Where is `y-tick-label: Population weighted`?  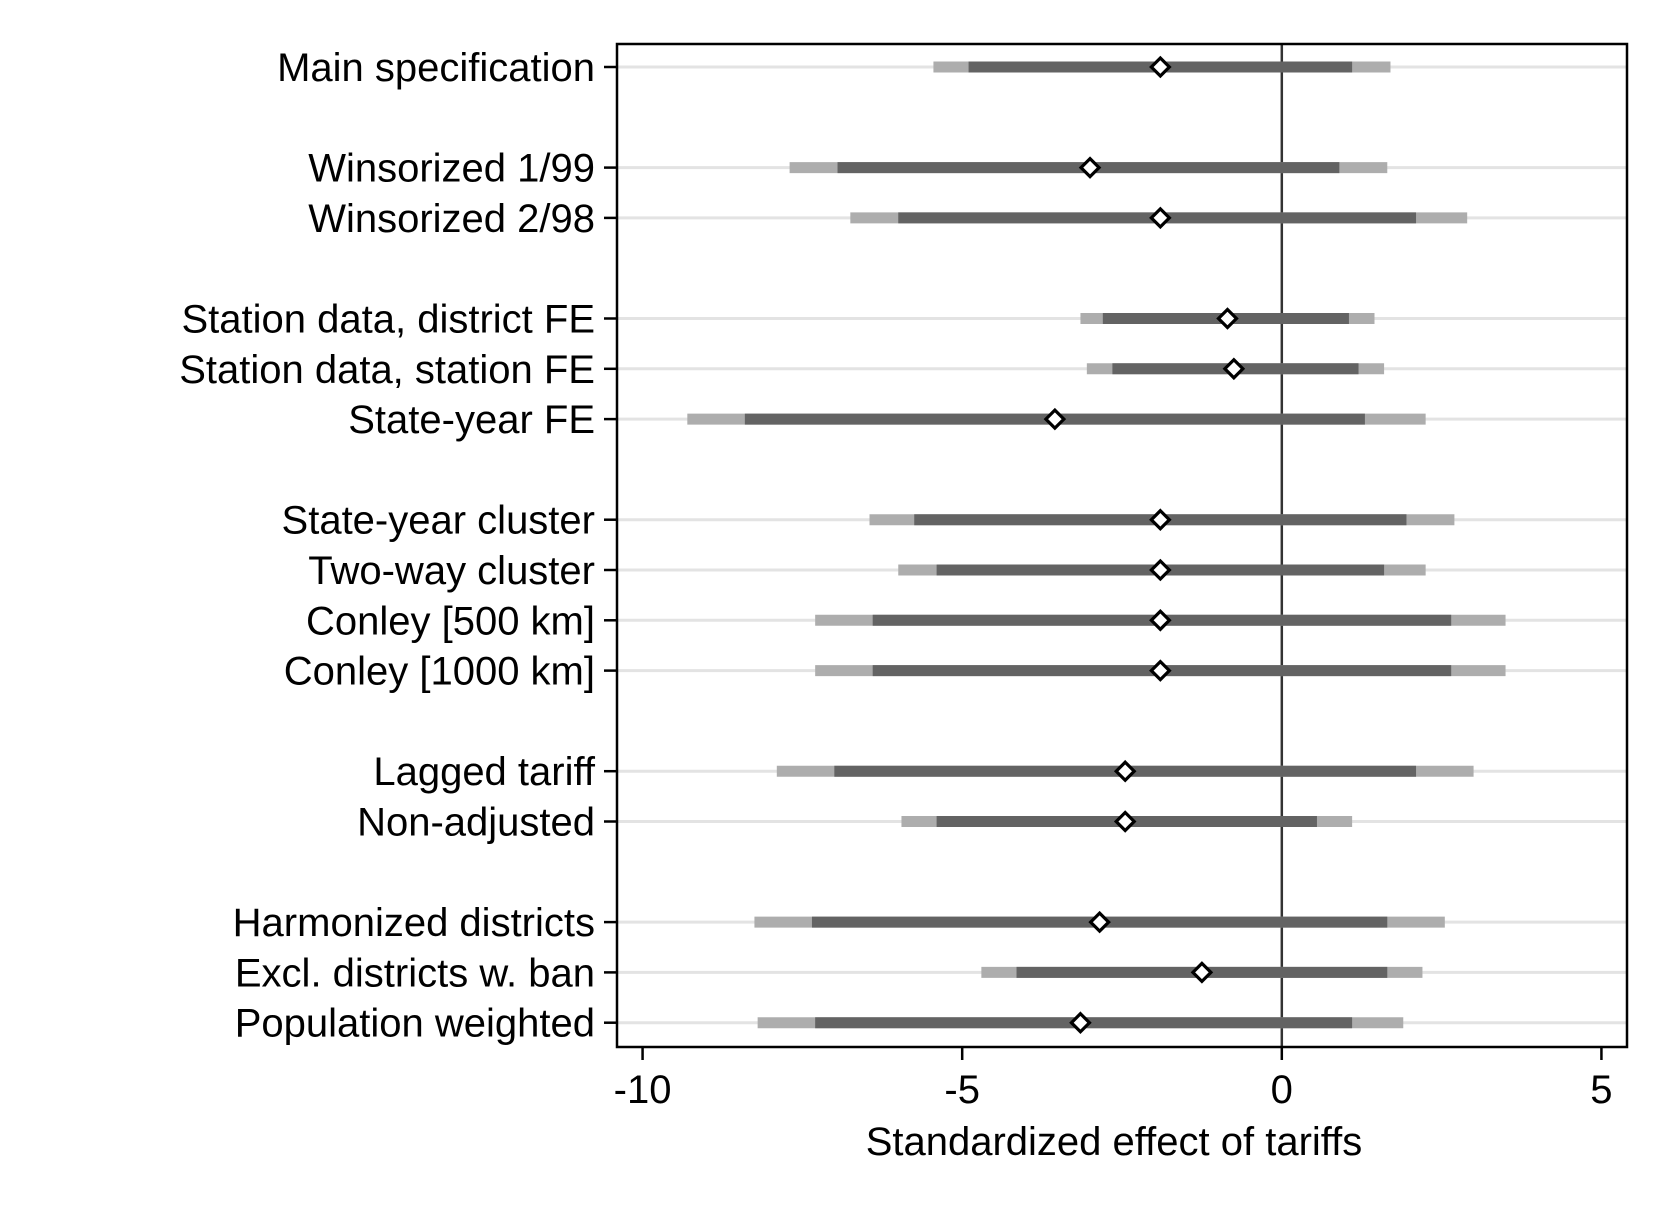 y-tick-label: Population weighted is located at coordinates (415, 1024).